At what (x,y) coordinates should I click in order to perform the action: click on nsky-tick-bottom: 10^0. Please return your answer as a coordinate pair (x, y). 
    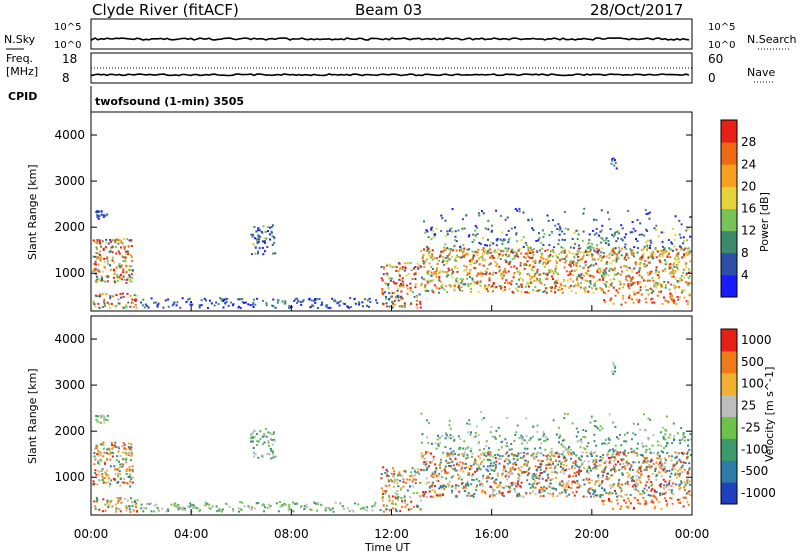
    Looking at the image, I should click on (67, 45).